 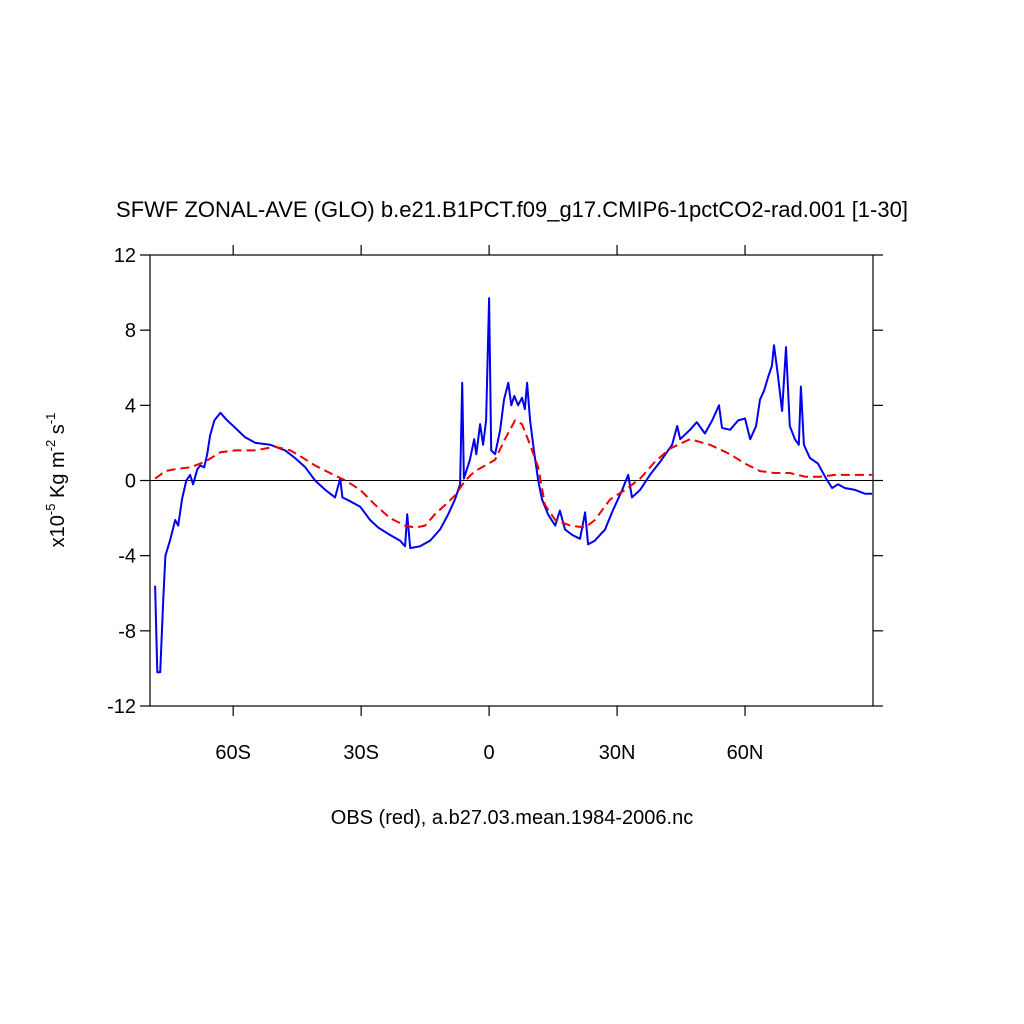 What do you see at coordinates (130, 406) in the screenshot?
I see `y-tick-label: 4` at bounding box center [130, 406].